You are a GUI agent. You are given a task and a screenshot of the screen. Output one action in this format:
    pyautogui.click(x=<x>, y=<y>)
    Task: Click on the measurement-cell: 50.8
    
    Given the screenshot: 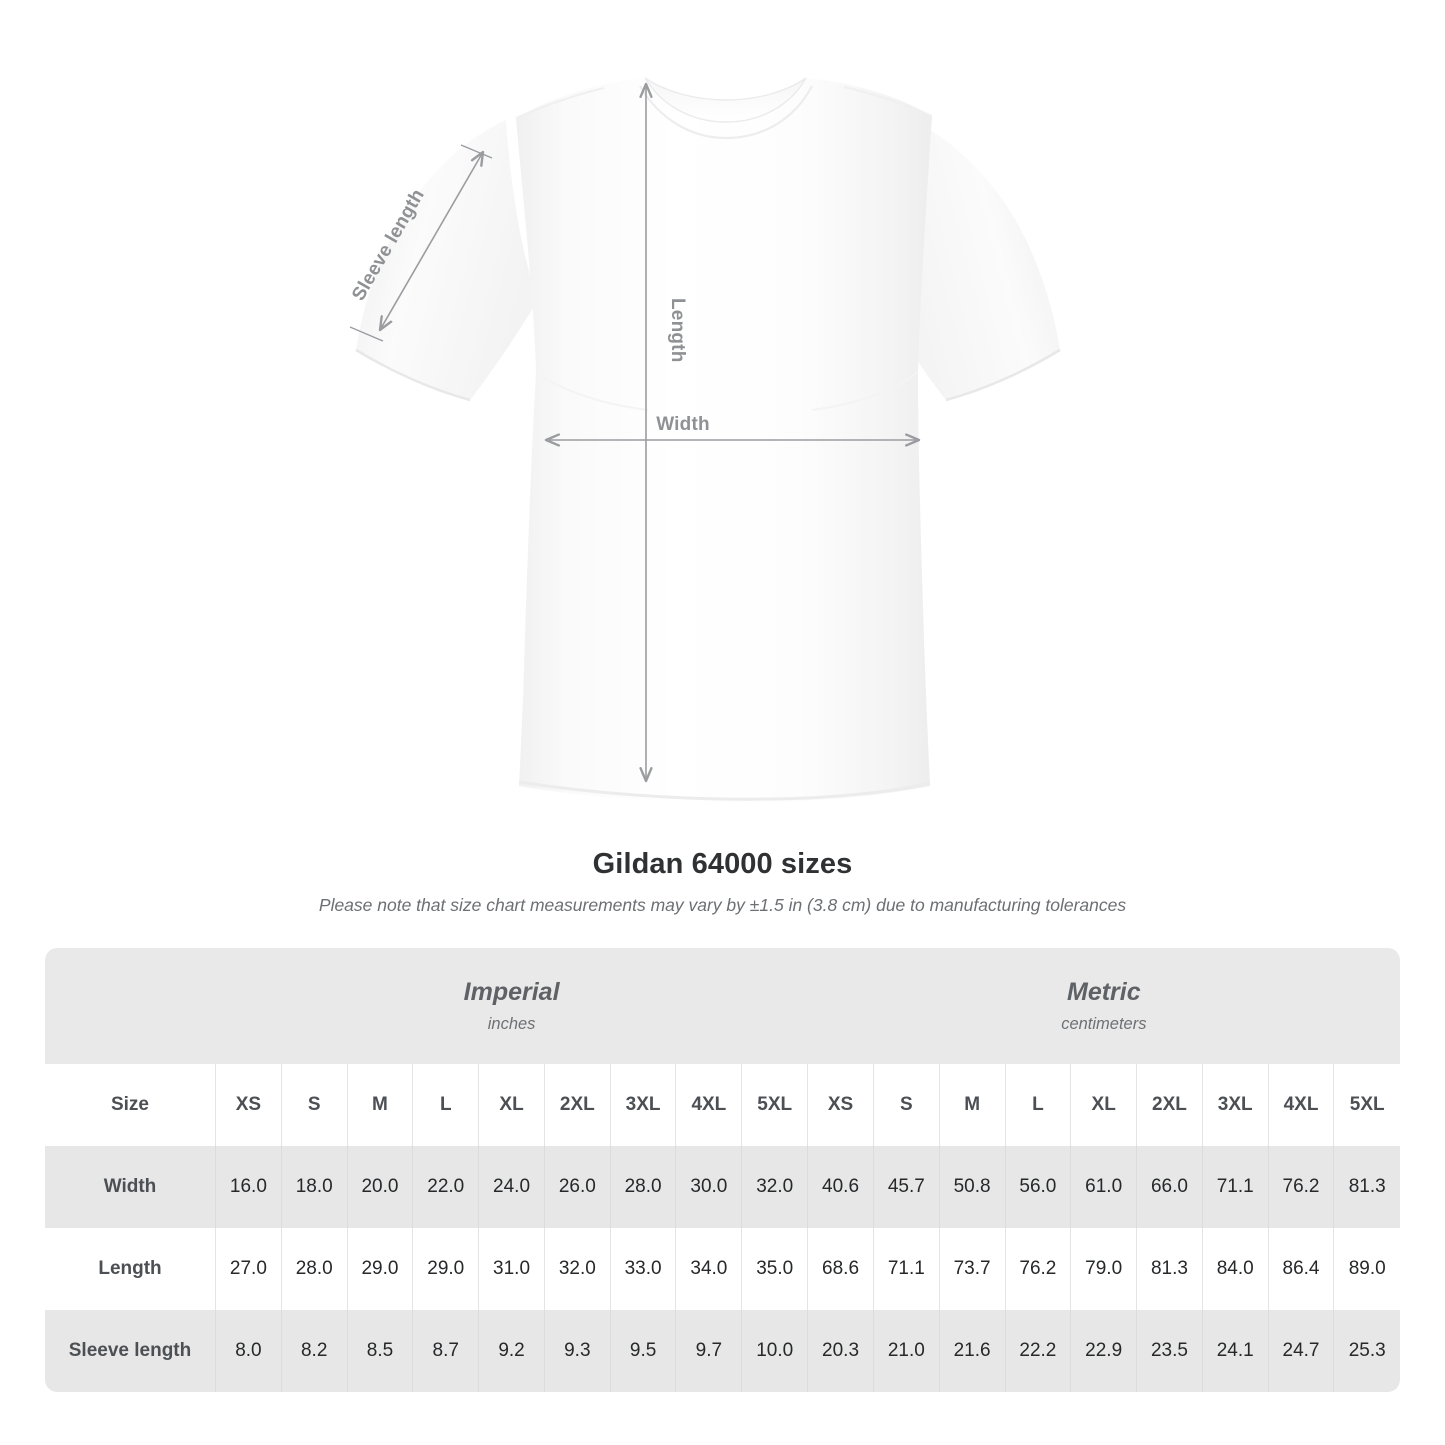 What is the action you would take?
    pyautogui.click(x=971, y=1187)
    